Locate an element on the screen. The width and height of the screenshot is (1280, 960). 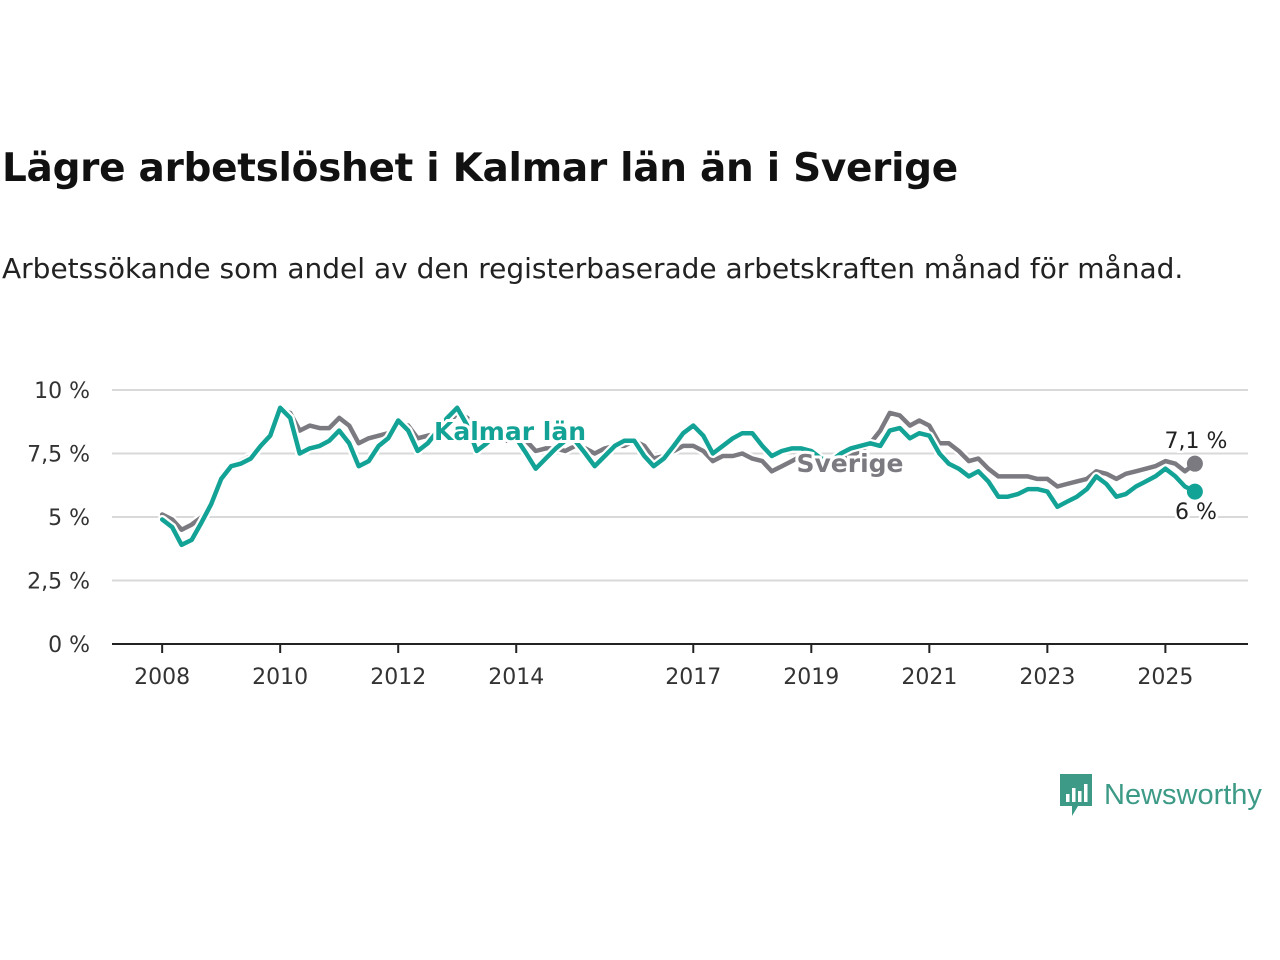
newsworthy-logo-icon is located at coordinates (1076, 795).